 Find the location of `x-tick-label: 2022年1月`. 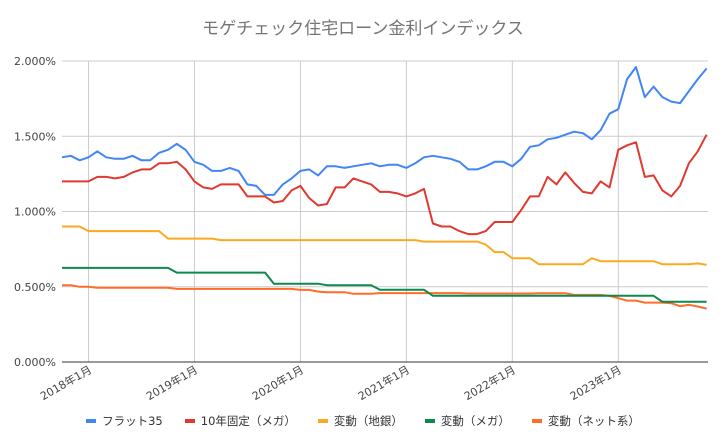

x-tick-label: 2022年1月 is located at coordinates (489, 382).